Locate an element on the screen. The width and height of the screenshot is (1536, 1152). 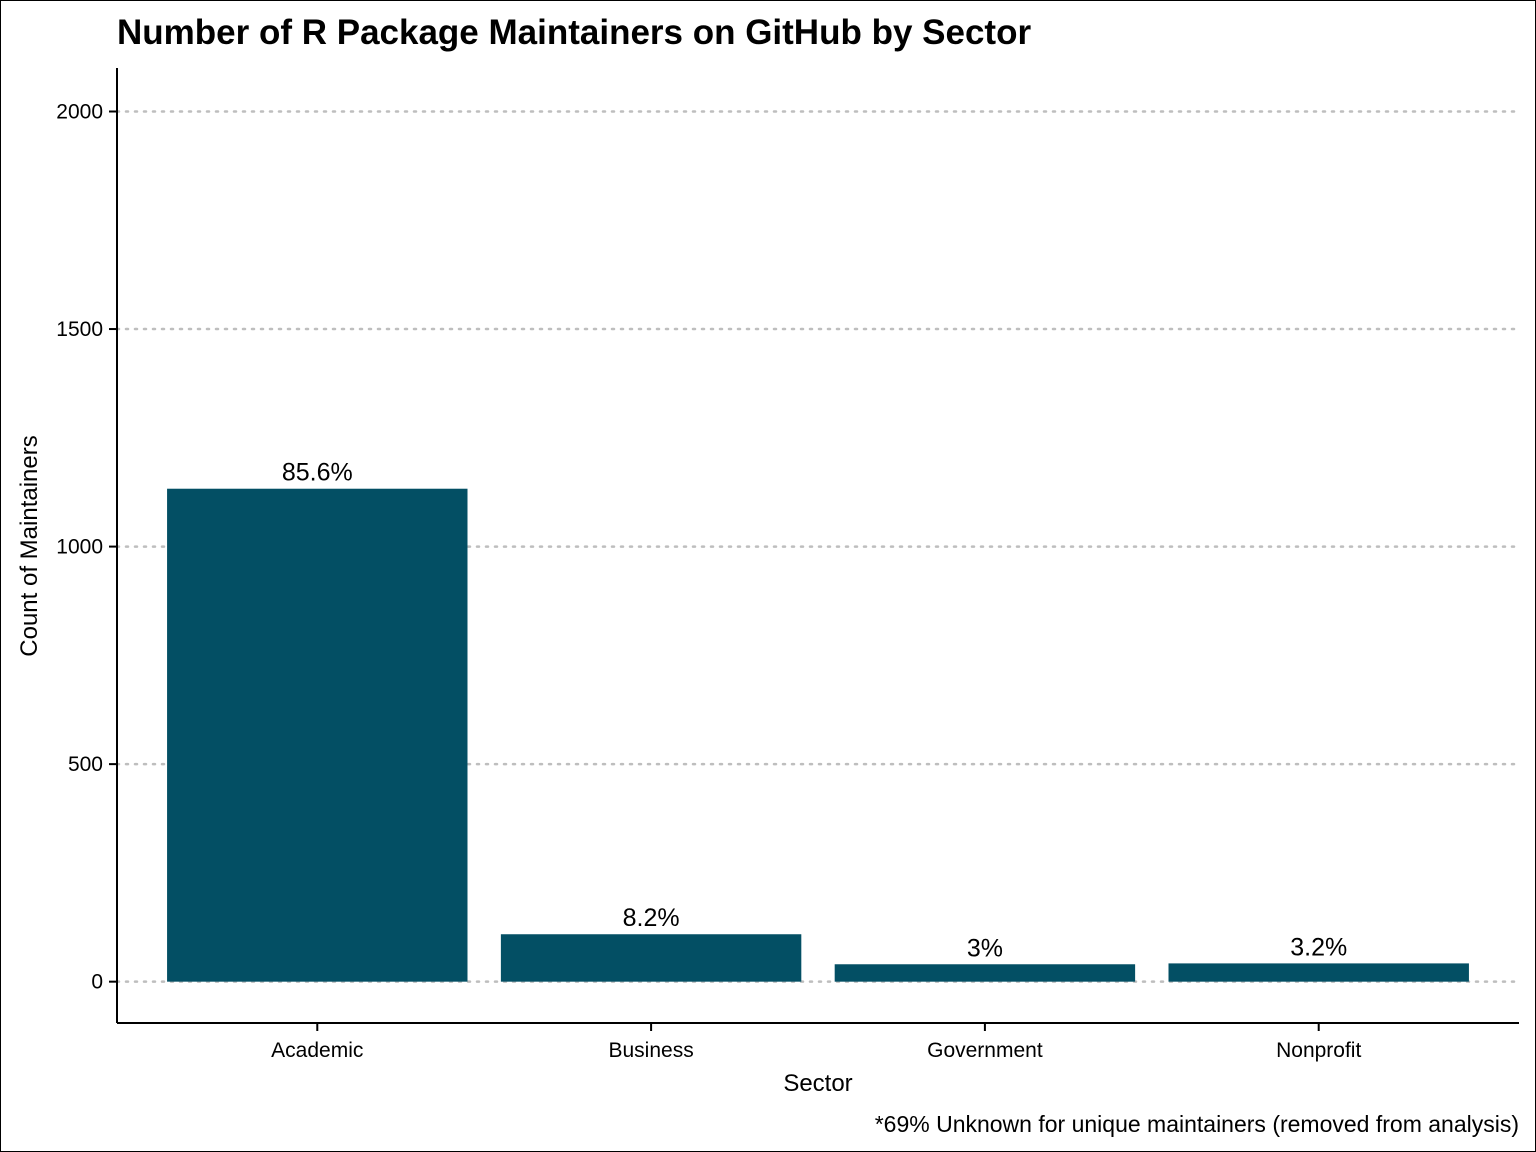
bar-government is located at coordinates (985, 973).